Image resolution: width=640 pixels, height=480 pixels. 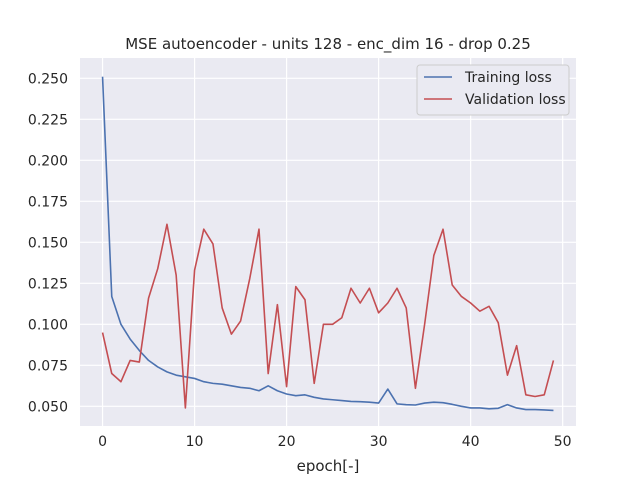 I want to click on y-tick-label: 0.100, so click(x=48, y=325).